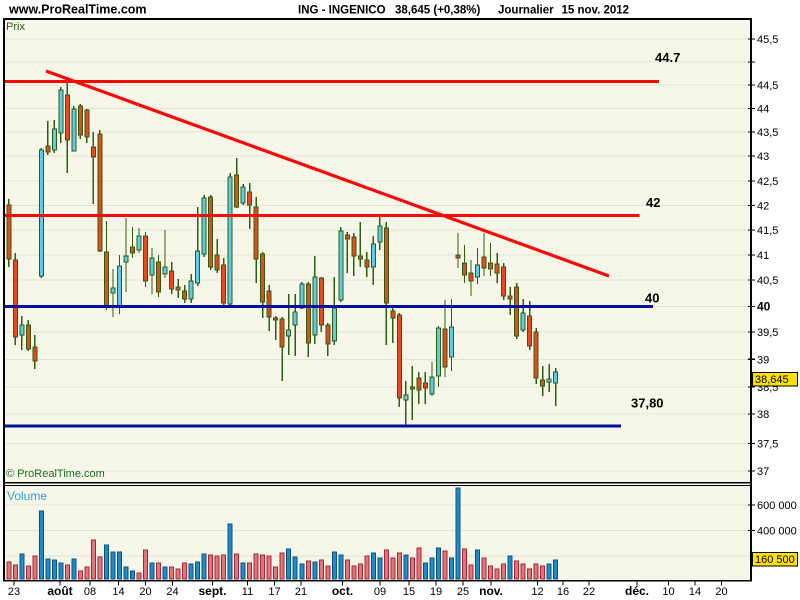 This screenshot has width=800, height=600. Describe the element at coordinates (212, 591) in the screenshot. I see `svg-text: sept.` at that location.